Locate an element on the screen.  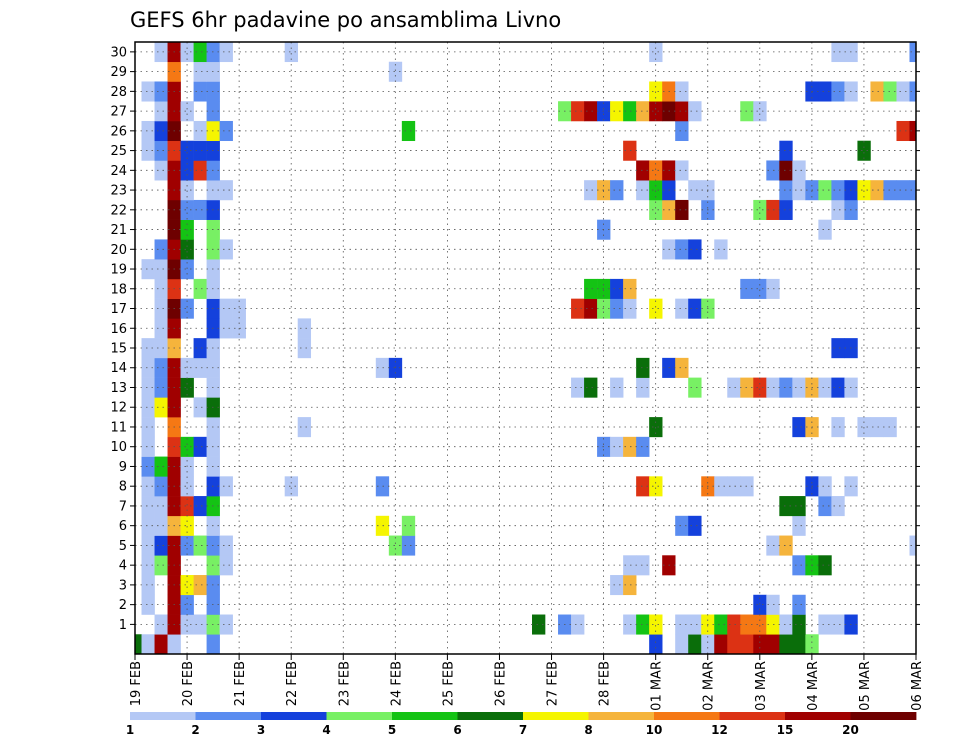
y-tick-label: 3 is located at coordinates (123, 585).